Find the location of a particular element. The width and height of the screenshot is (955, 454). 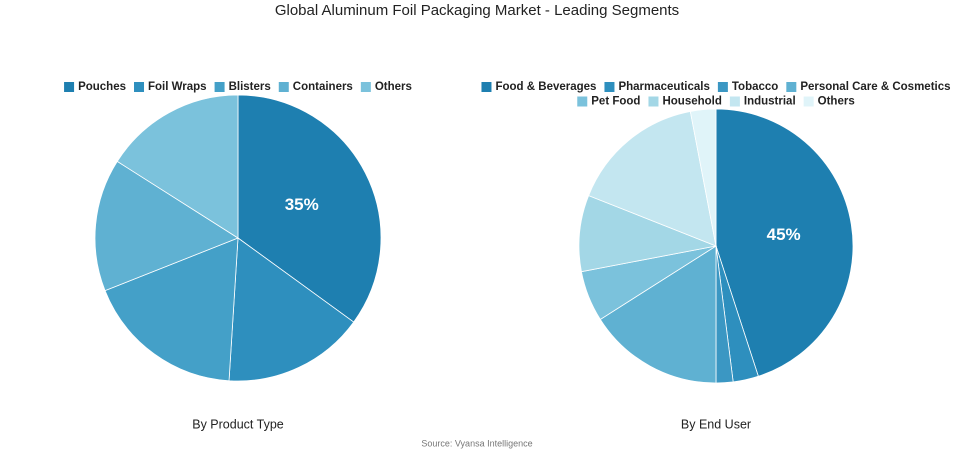

legend-label: Household is located at coordinates (691, 102).